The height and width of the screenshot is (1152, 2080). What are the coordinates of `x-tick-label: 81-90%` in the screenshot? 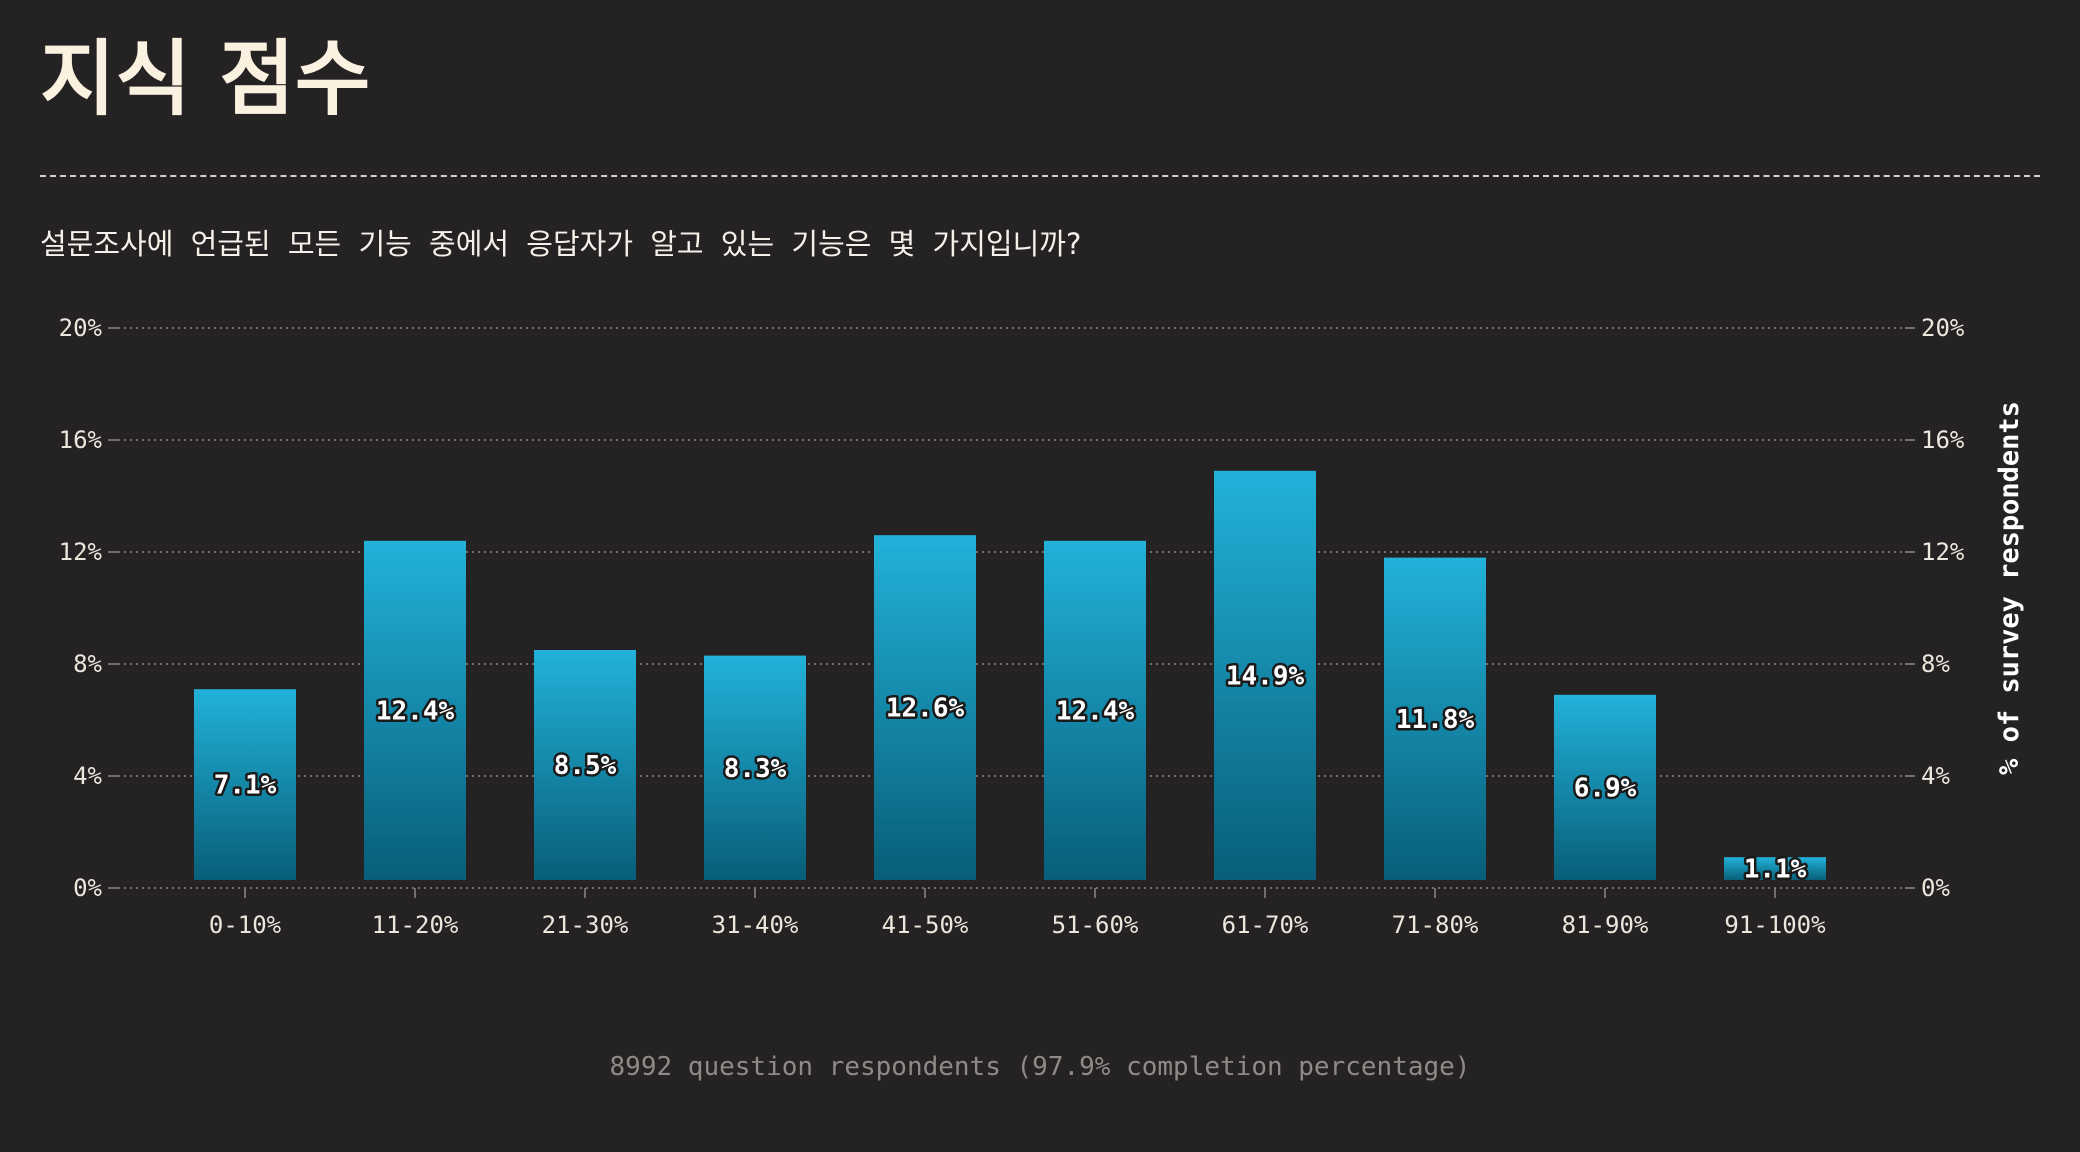 It's located at (1605, 925).